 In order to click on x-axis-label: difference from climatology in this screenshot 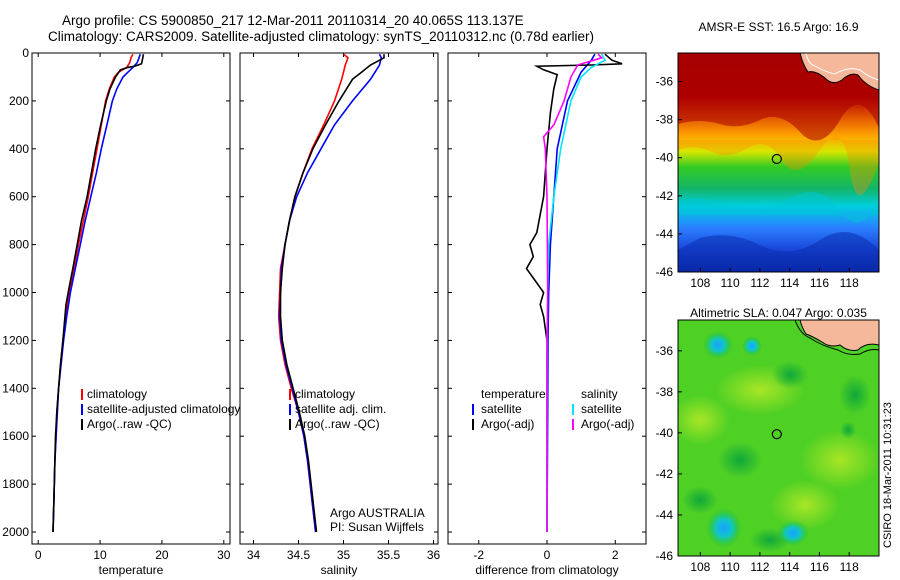, I will do `click(546, 570)`.